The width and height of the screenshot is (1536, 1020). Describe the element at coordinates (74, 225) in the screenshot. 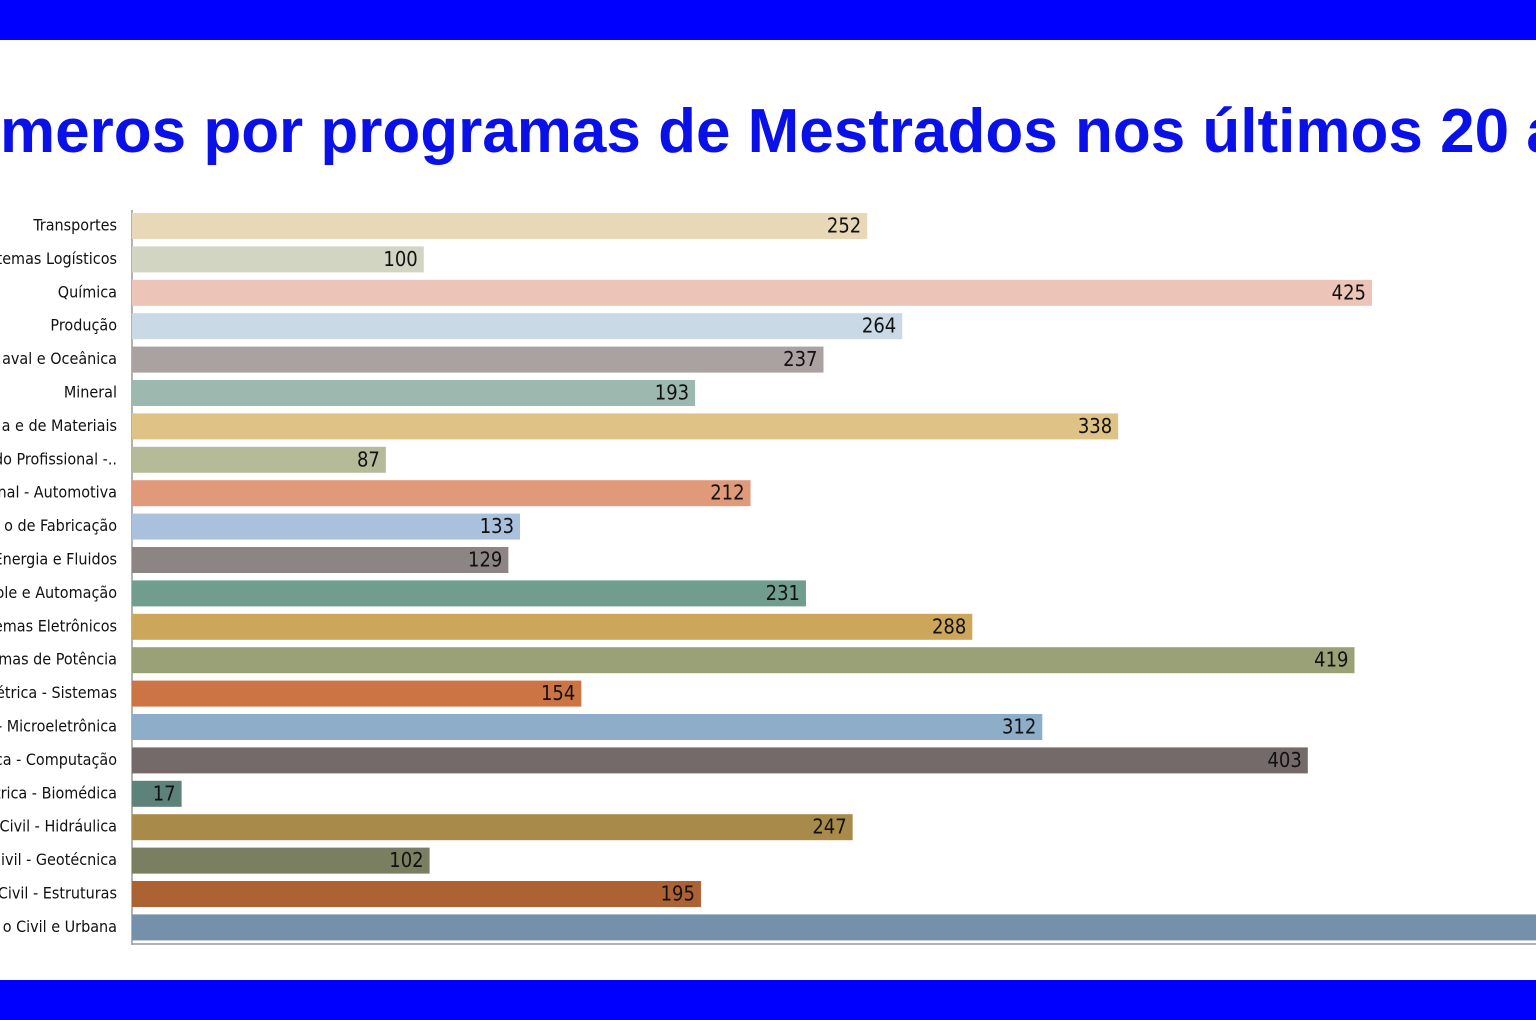

I see `y-tick-label: Transportes` at that location.